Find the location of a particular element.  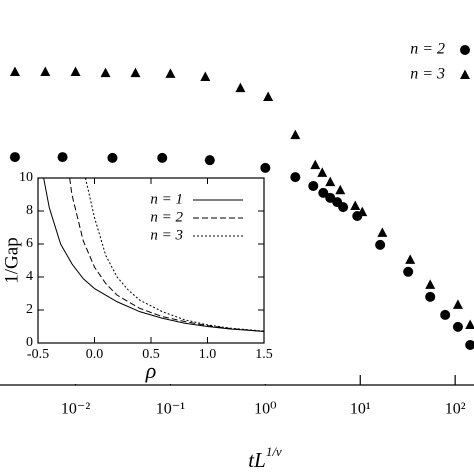

y-tick-label: 4 is located at coordinates (29, 276).